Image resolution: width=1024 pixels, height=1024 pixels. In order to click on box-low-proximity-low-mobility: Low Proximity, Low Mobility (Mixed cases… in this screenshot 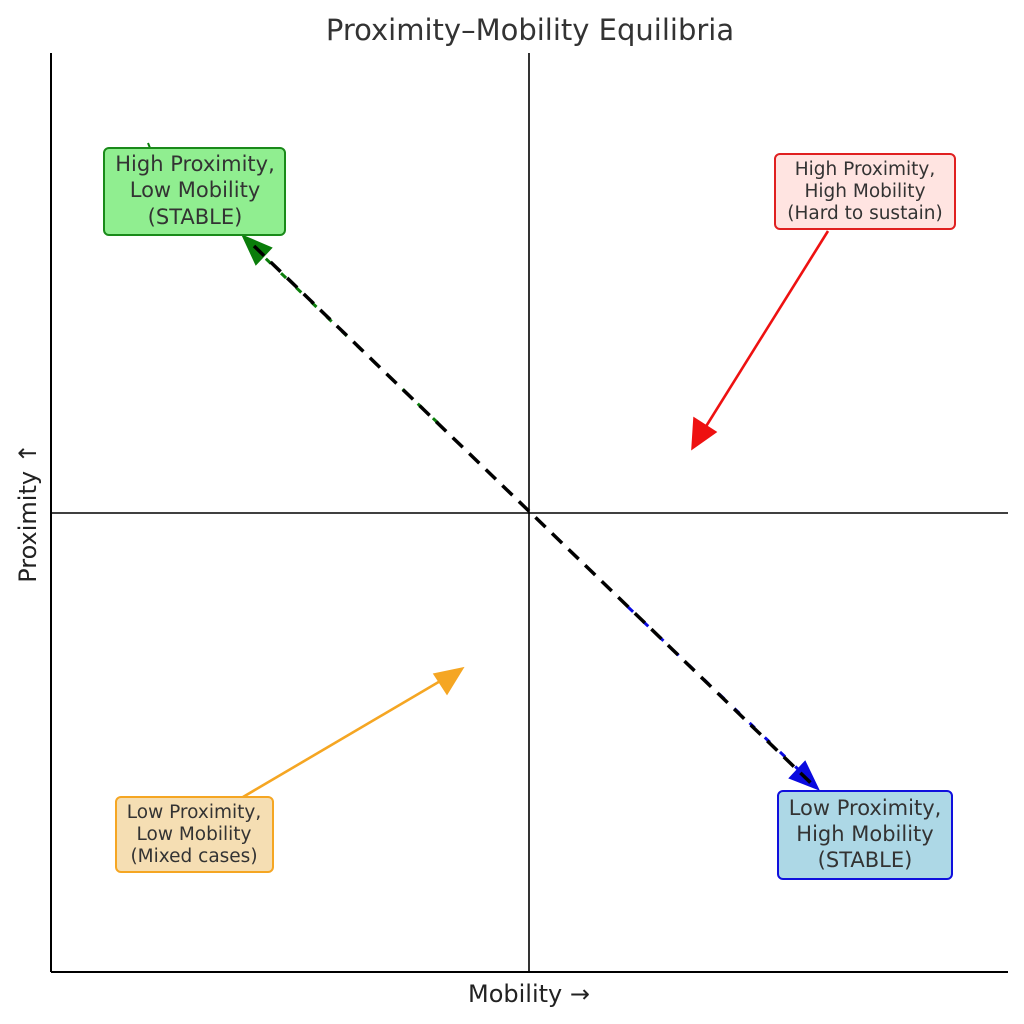, I will do `click(194, 834)`.